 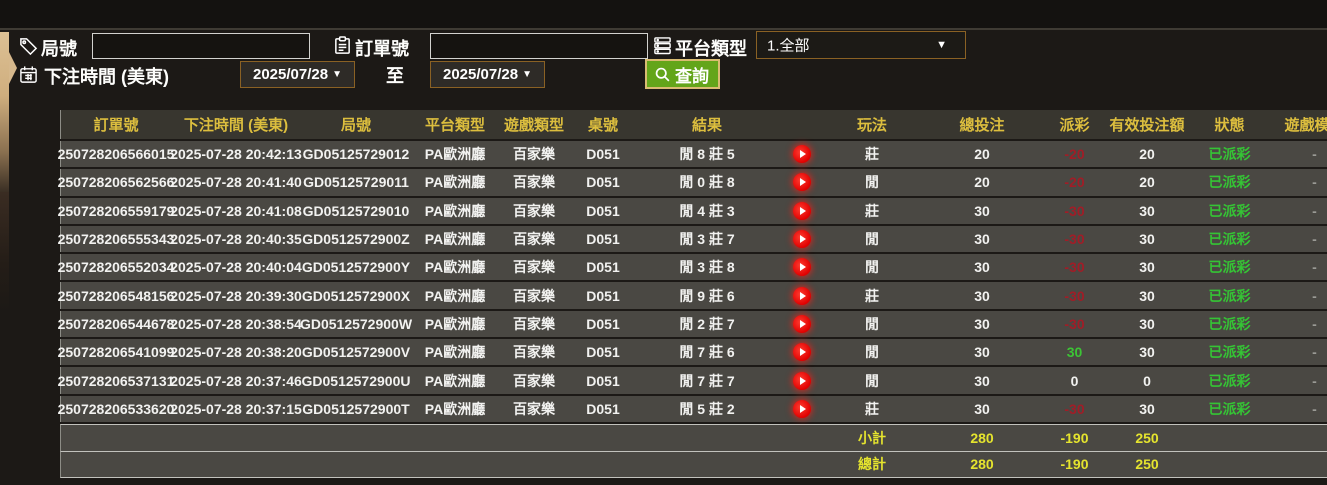 What do you see at coordinates (871, 125) in the screenshot?
I see `header-play-method: 玩法` at bounding box center [871, 125].